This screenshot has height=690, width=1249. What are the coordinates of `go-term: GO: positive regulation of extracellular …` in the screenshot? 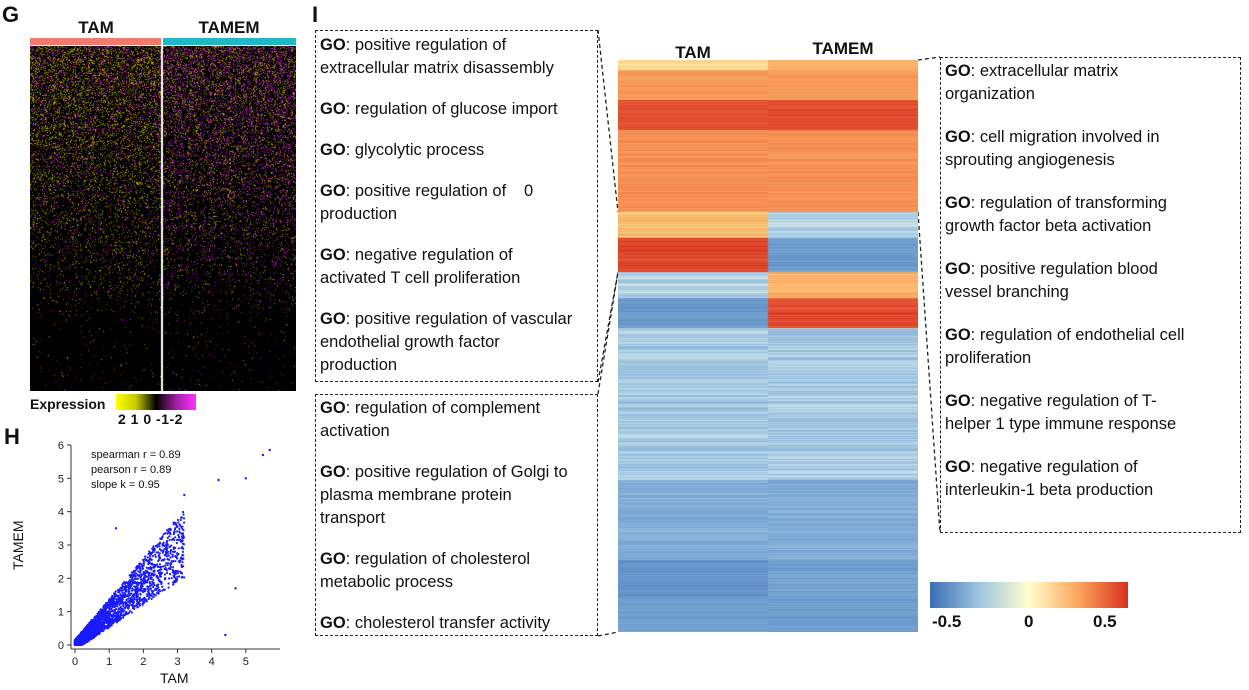 It's located at (437, 57).